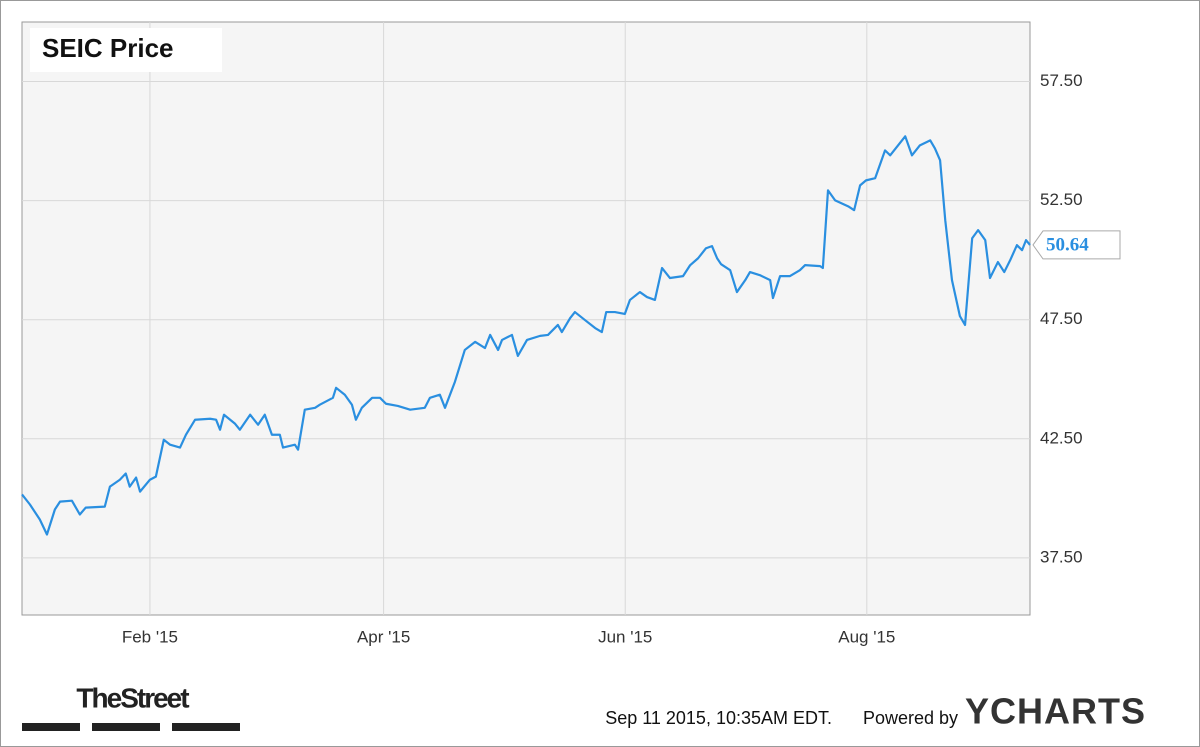 This screenshot has width=1200, height=747. Describe the element at coordinates (625, 636) in the screenshot. I see `x-tick-label: Jun '15` at that location.